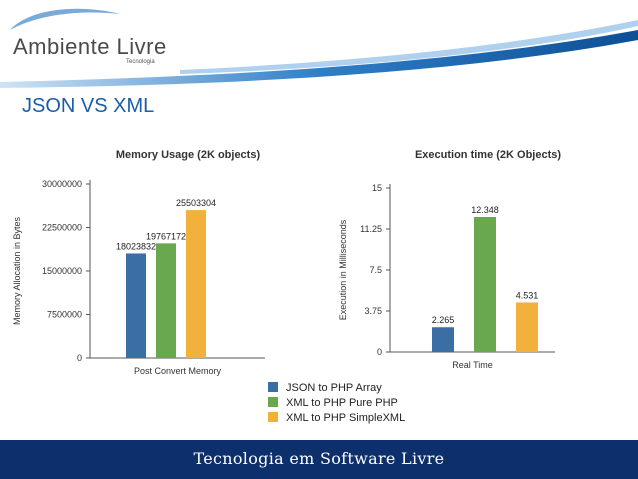  What do you see at coordinates (342, 403) in the screenshot?
I see `legend-label: XML to PHP Pure PHP` at bounding box center [342, 403].